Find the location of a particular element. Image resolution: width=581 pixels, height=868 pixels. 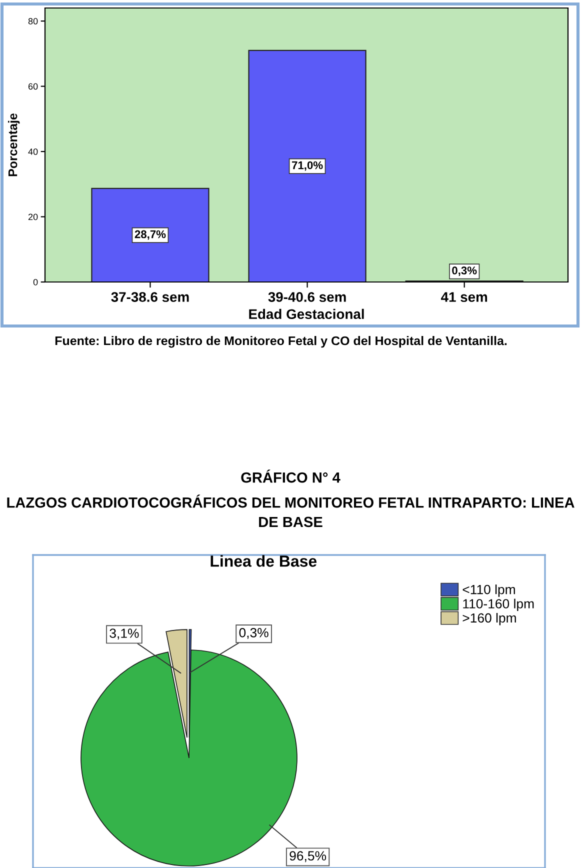

y-tick-label: 20 is located at coordinates (33, 217).